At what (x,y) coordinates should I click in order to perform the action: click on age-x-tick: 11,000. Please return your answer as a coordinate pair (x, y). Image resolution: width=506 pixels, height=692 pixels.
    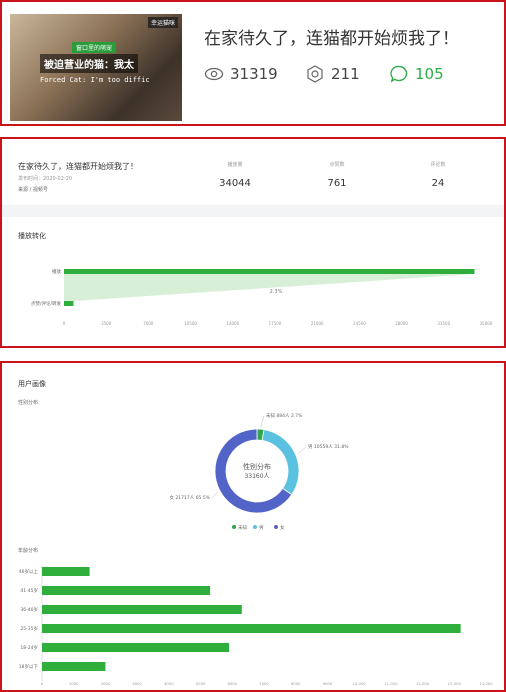
    Looking at the image, I should click on (391, 683).